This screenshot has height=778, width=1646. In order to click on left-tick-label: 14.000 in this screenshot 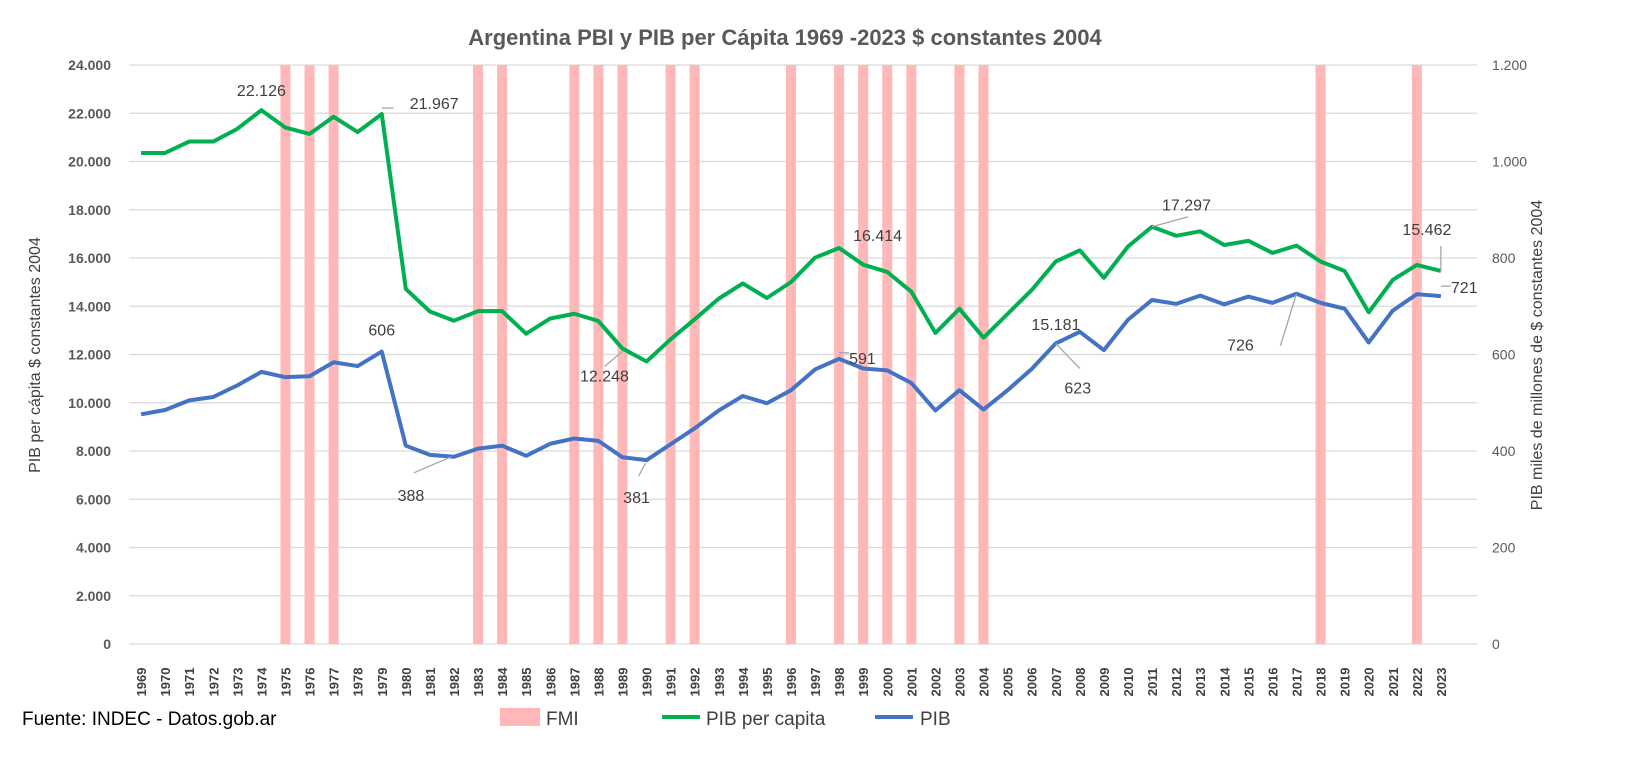, I will do `click(89, 306)`.